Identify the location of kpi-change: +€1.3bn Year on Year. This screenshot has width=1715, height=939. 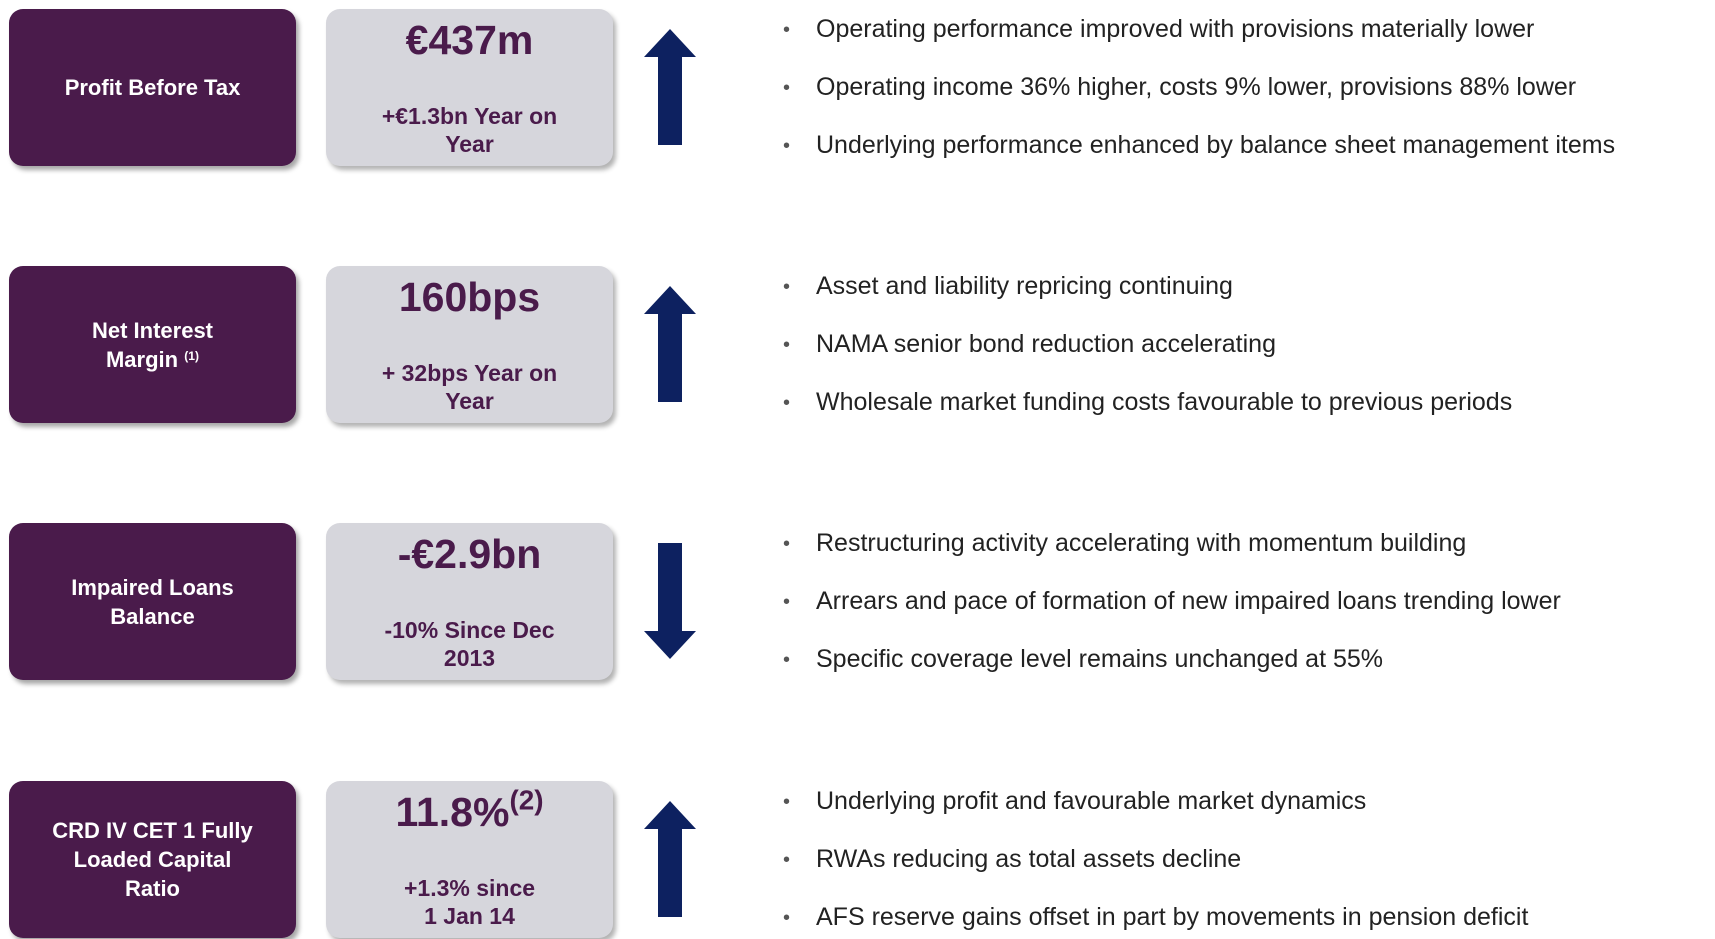
(469, 130).